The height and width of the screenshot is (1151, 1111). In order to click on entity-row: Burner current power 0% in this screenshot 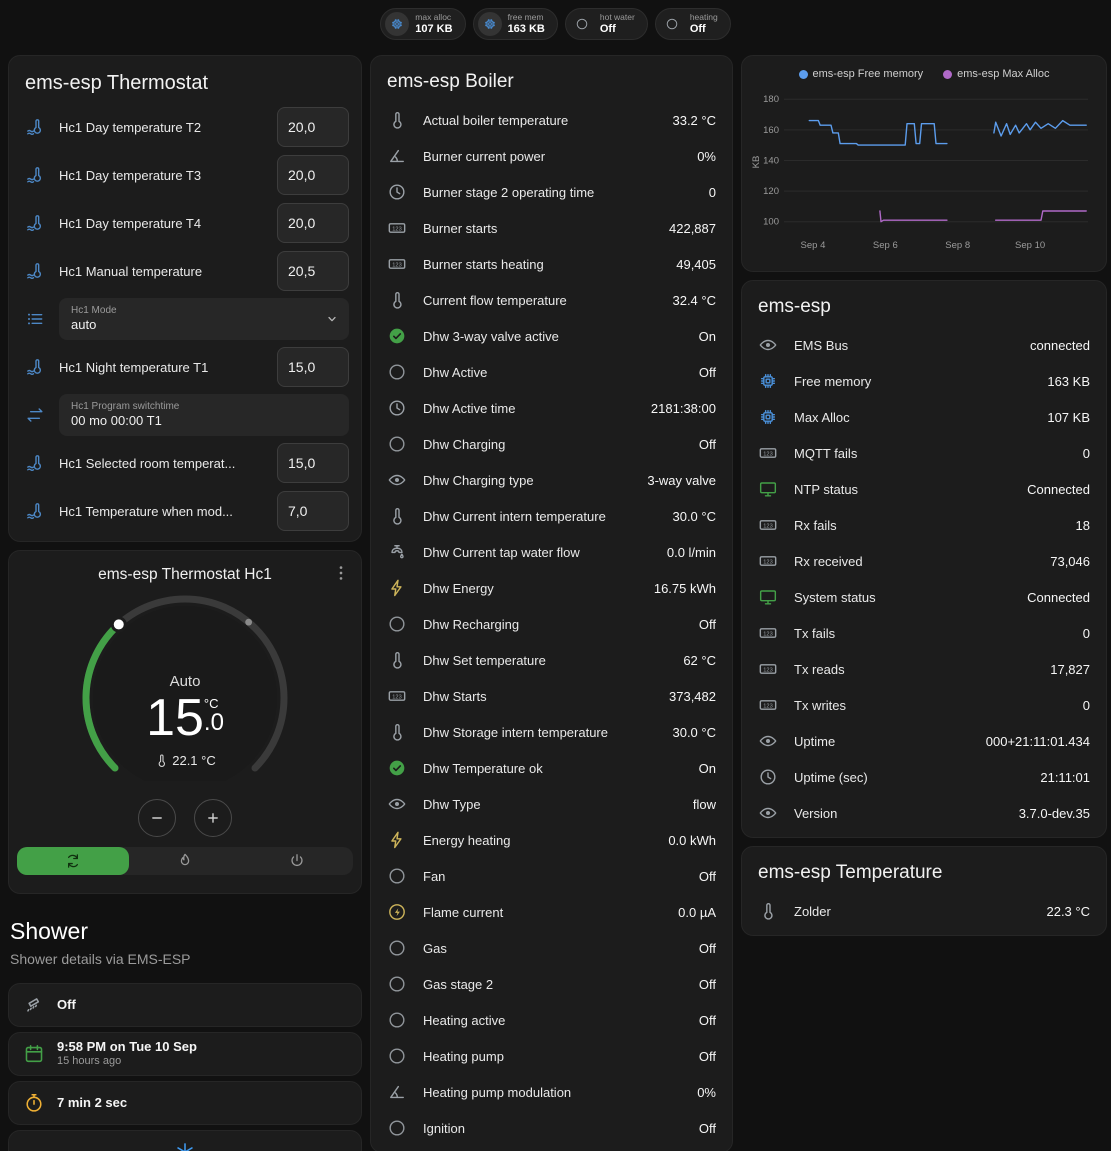, I will do `click(551, 156)`.